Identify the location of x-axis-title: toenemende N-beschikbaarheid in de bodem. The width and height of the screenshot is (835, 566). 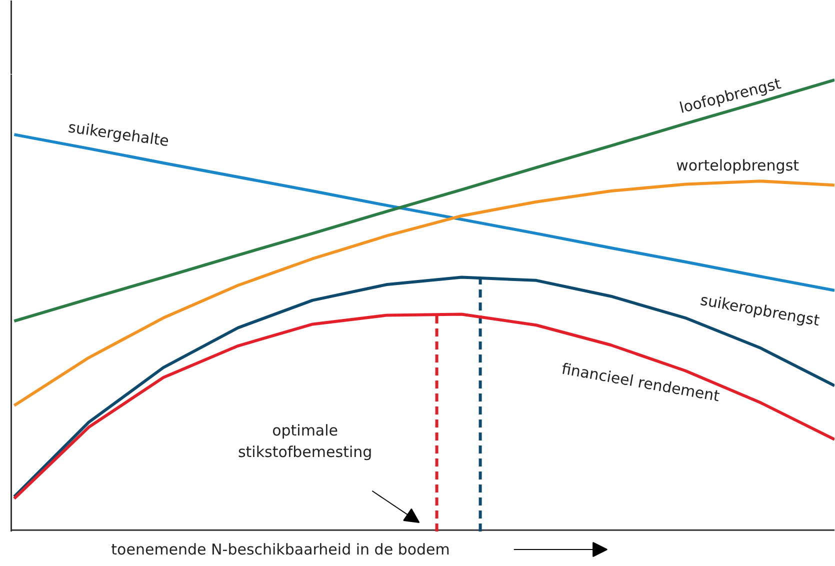
(280, 549).